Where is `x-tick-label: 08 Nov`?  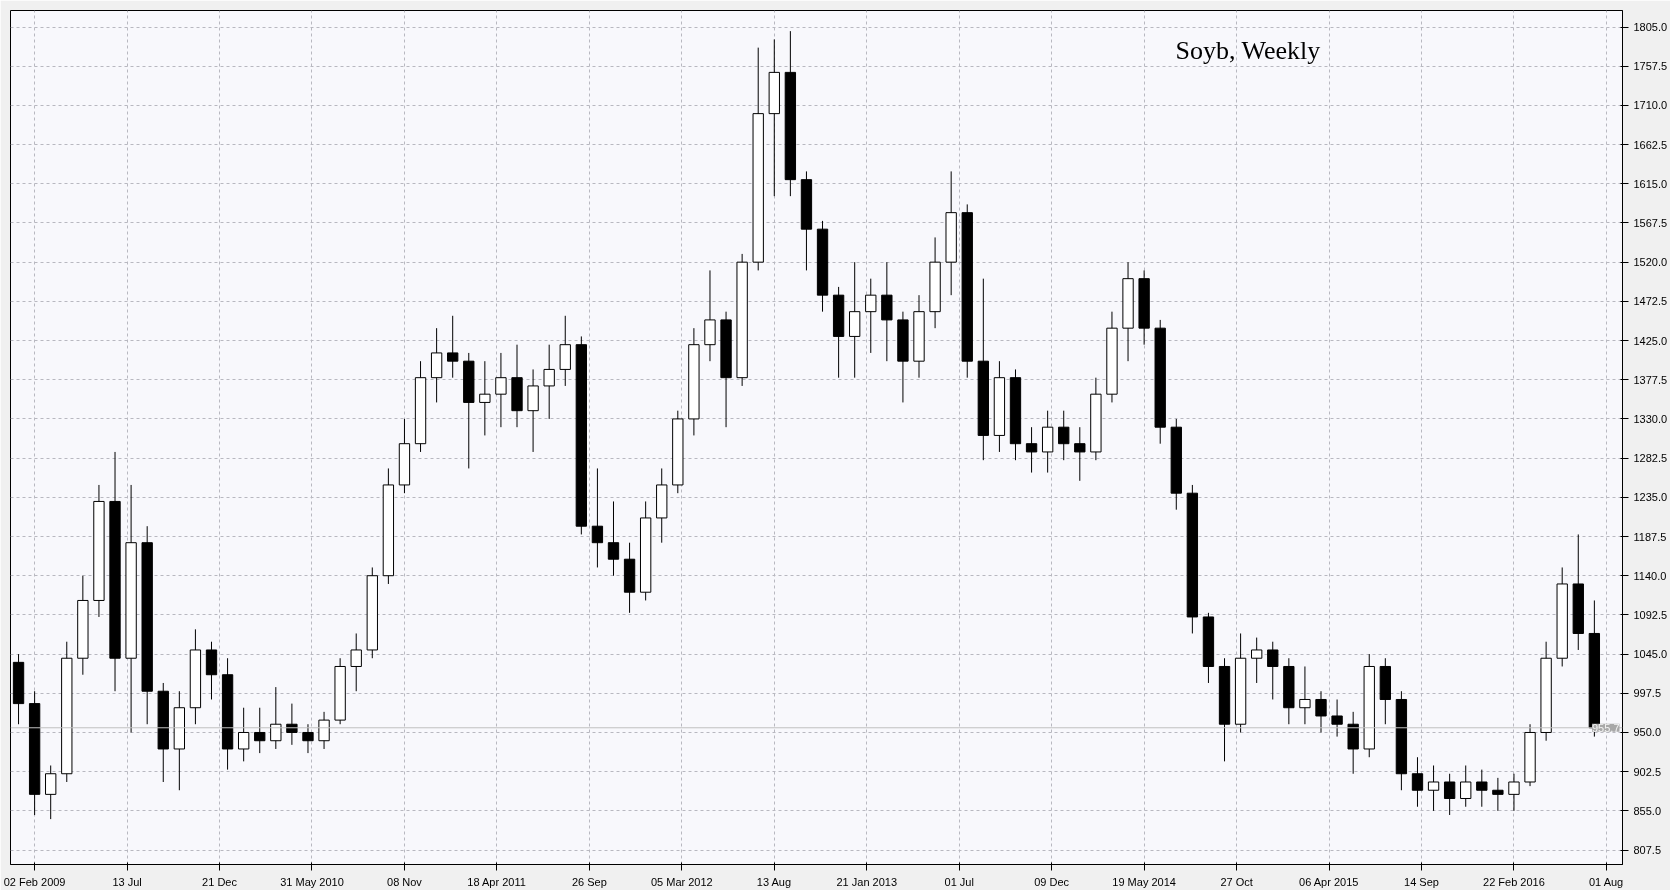 x-tick-label: 08 Nov is located at coordinates (405, 881).